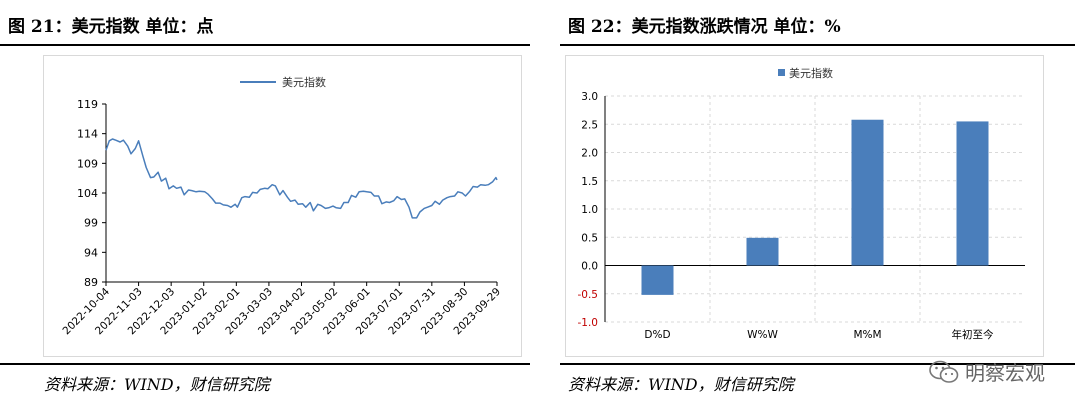  I want to click on y-tick-label: -0.5, so click(588, 295).